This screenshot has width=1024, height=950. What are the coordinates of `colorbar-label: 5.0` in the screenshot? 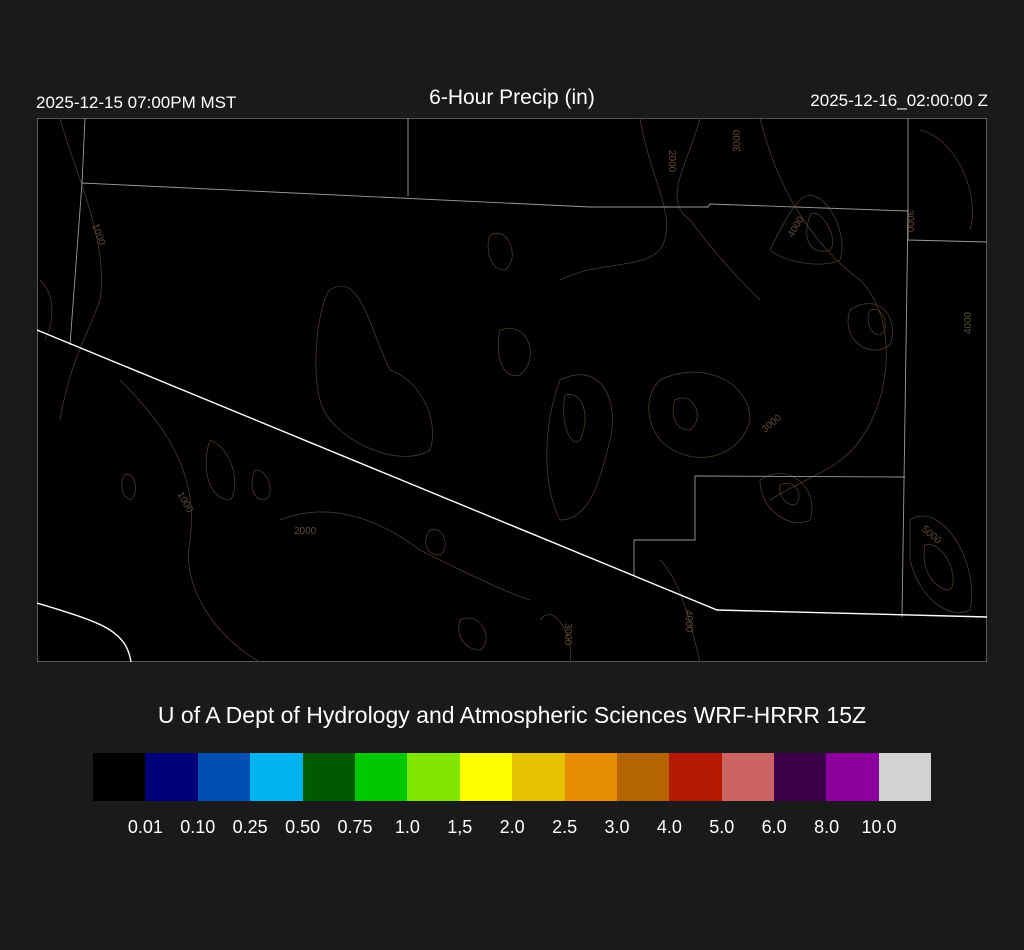 It's located at (722, 827).